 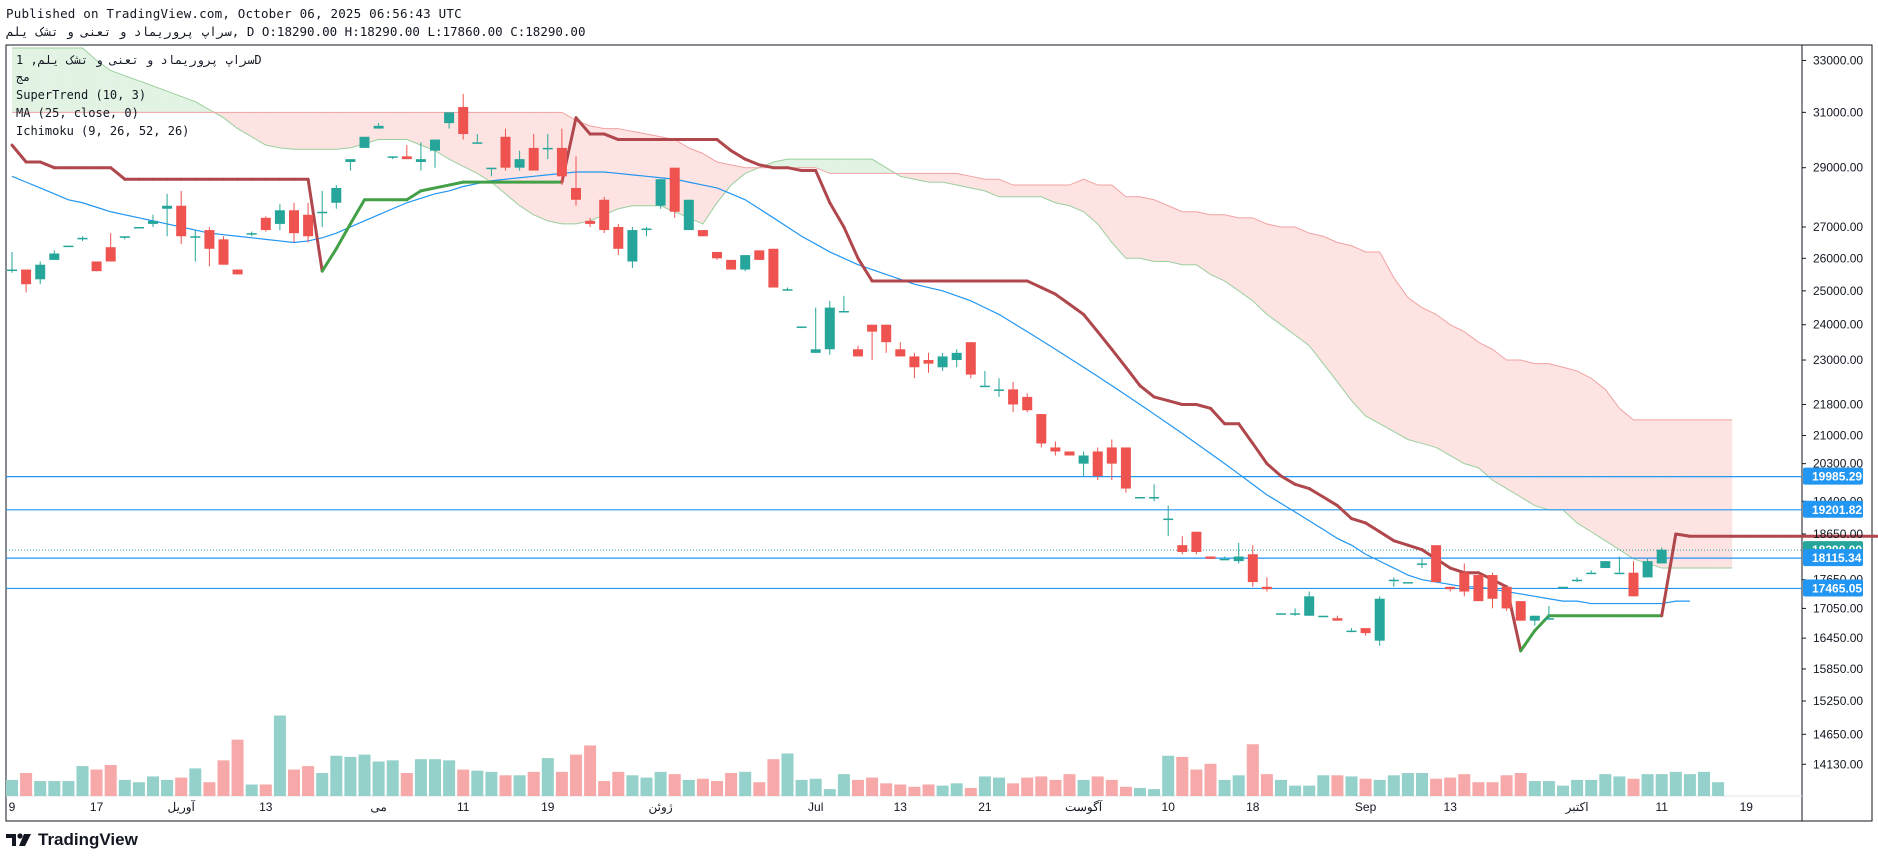 I want to click on legend-ichimoku: Ichimoku (9, 26, 52, 26), so click(x=103, y=131).